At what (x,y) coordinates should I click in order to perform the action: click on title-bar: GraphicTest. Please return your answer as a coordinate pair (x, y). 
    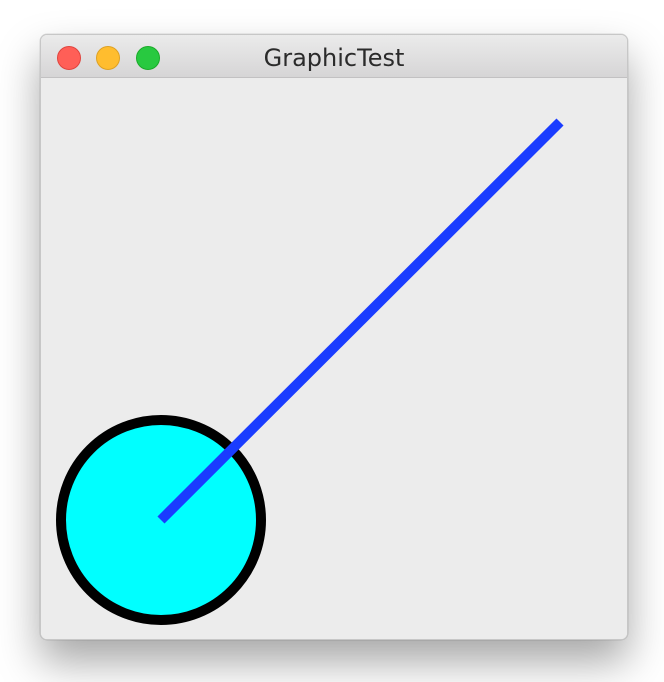
    Looking at the image, I should click on (334, 56).